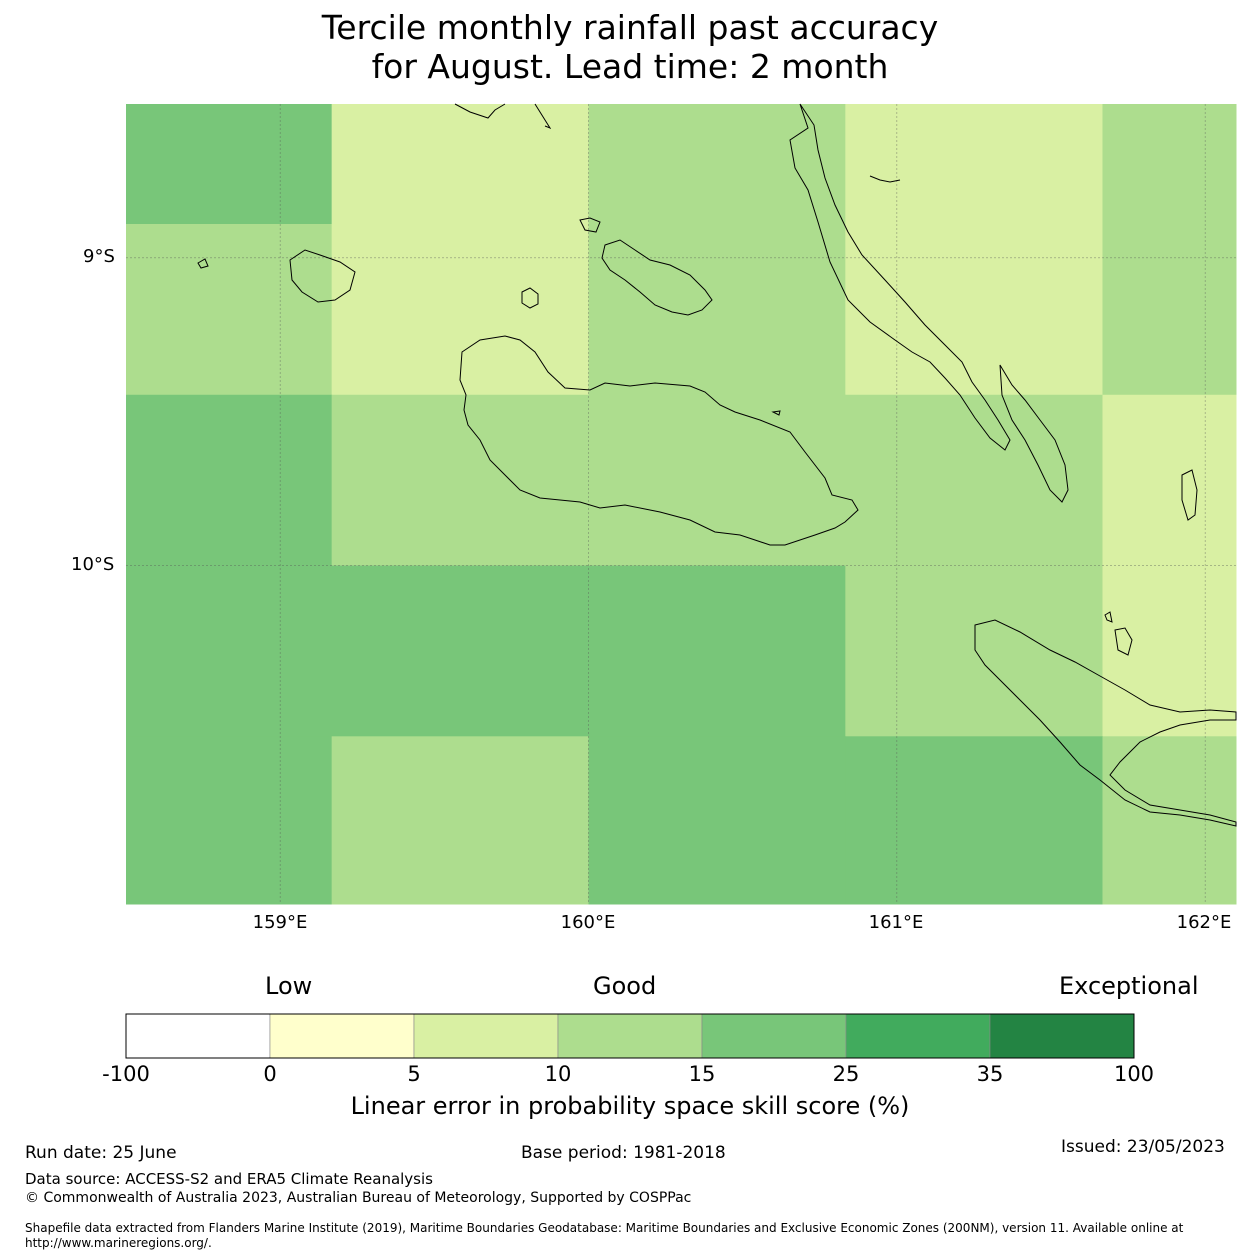  I want to click on run-date: Run date: 25 June, so click(101, 1153).